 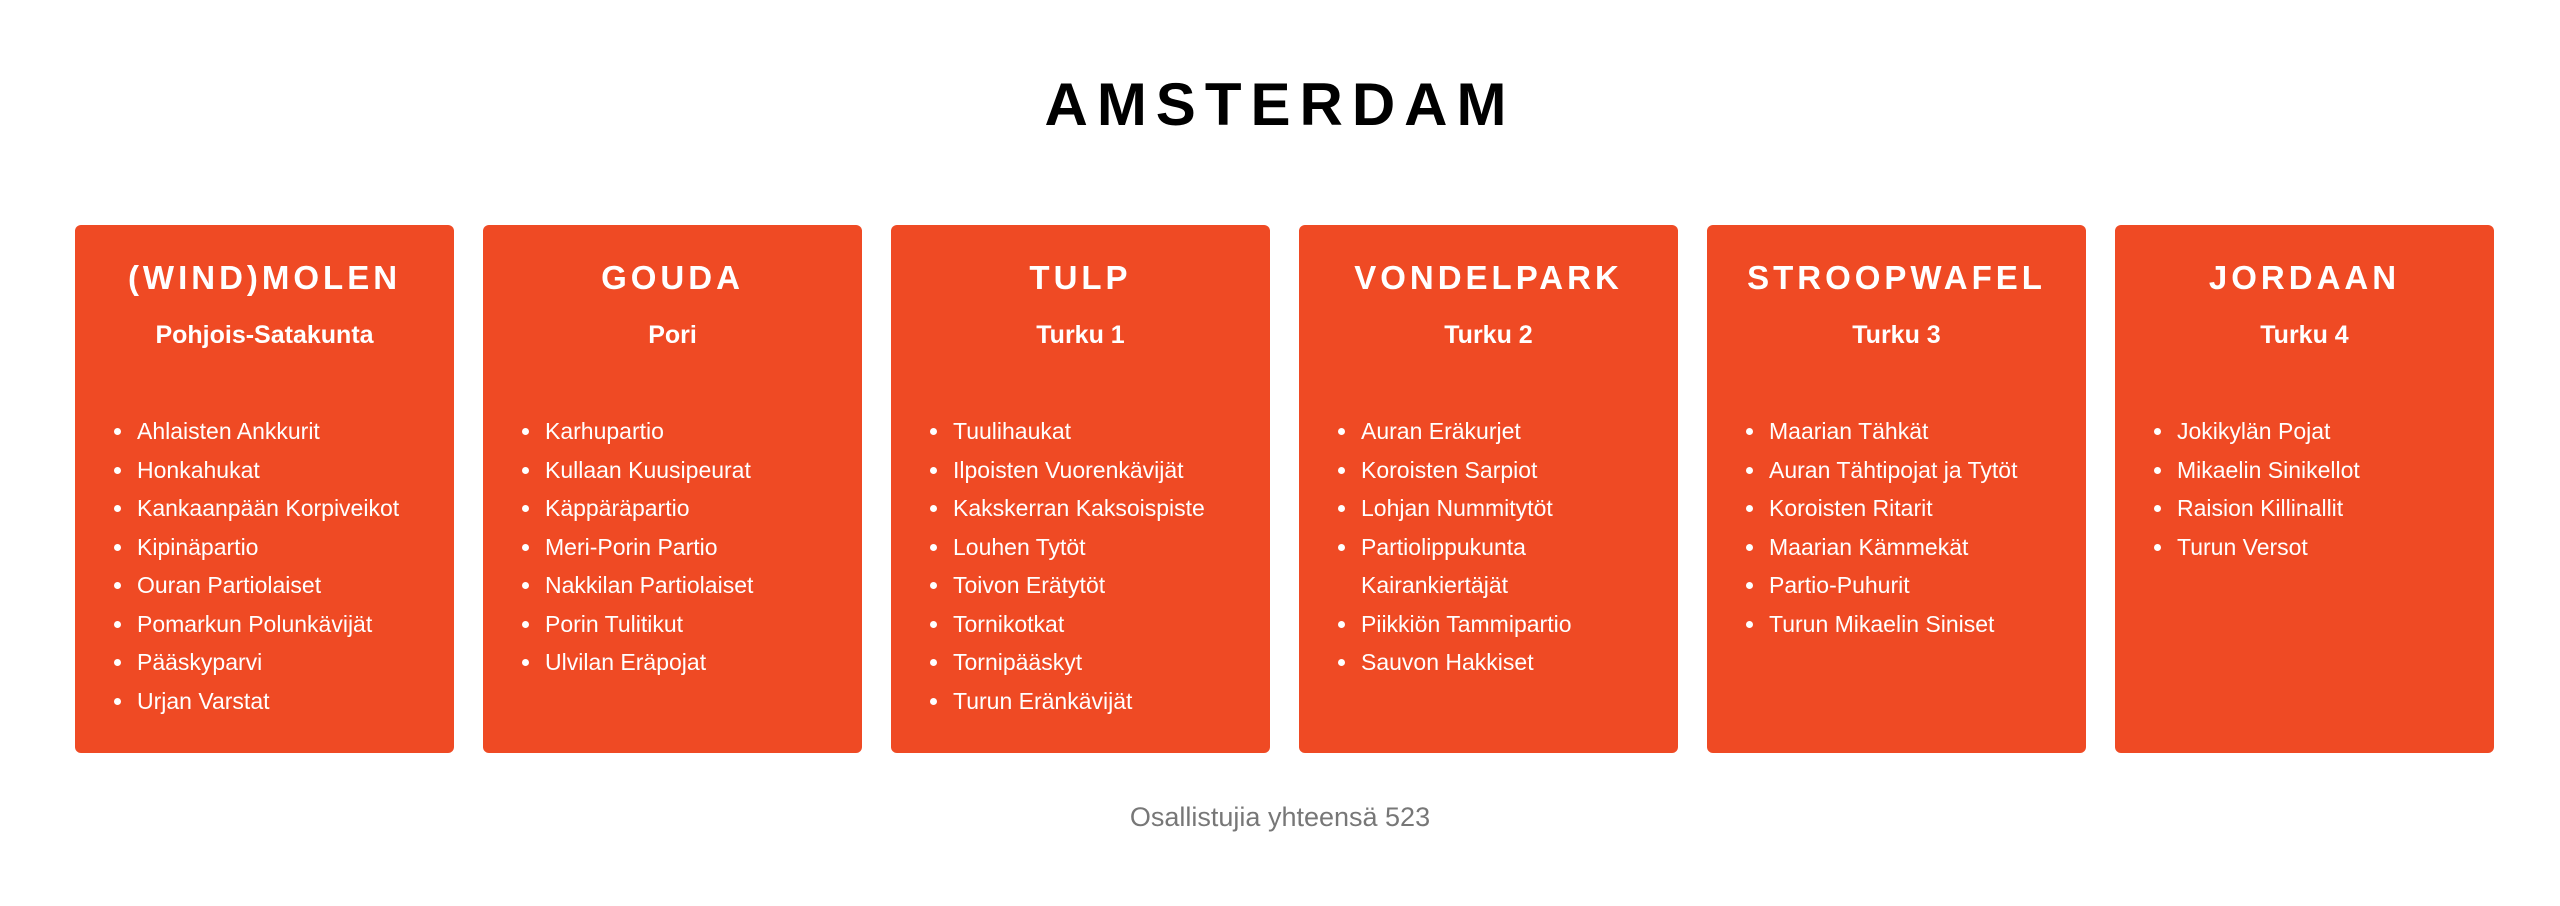 I want to click on list-item: Koroisten Ritarit, so click(x=1892, y=508).